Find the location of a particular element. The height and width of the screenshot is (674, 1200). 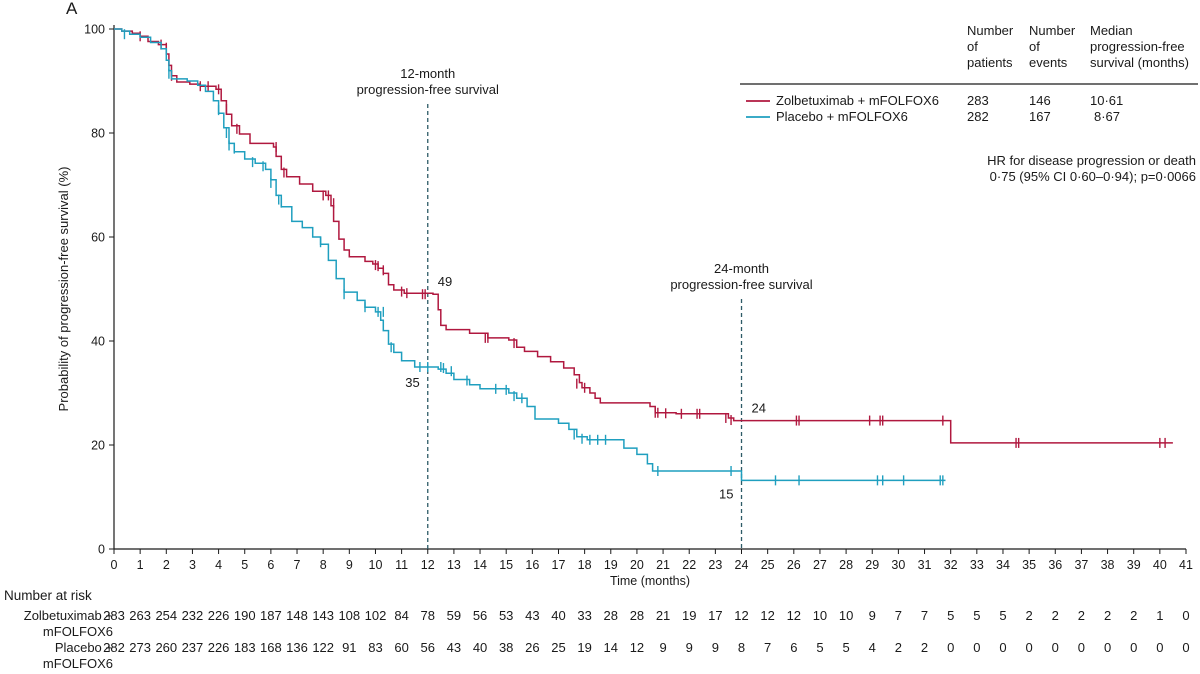

risk-value: 33 is located at coordinates (584, 615).